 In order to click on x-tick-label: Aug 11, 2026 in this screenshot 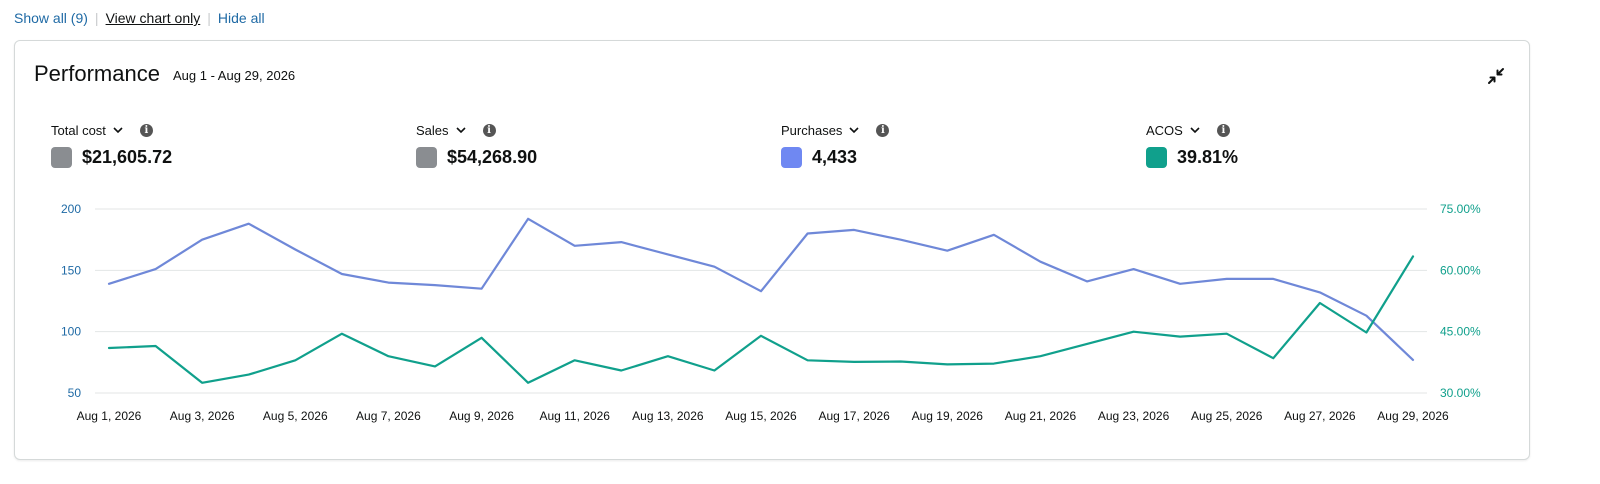, I will do `click(574, 416)`.